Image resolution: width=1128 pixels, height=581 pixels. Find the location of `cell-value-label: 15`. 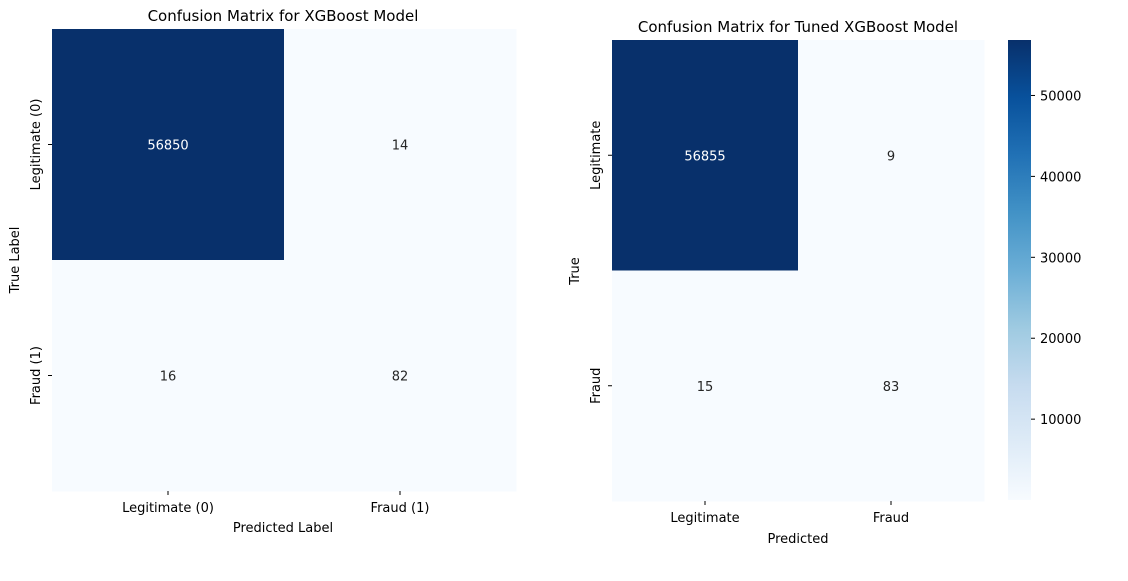

cell-value-label: 15 is located at coordinates (705, 387).